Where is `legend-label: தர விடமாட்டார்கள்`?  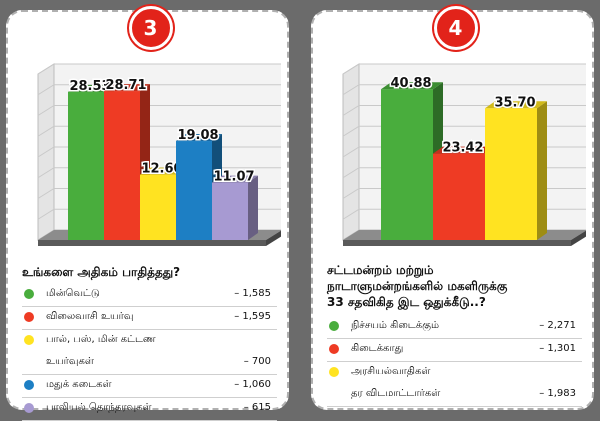 legend-label: தர விடமாட்டார்கள் is located at coordinates (396, 393).